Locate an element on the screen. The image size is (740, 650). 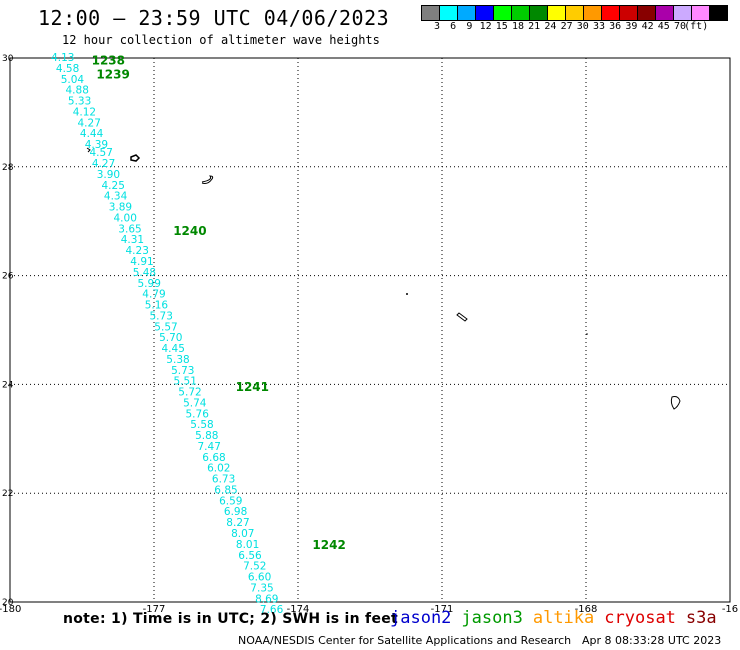
lat-tick-label: 28 is located at coordinates (8, 168).